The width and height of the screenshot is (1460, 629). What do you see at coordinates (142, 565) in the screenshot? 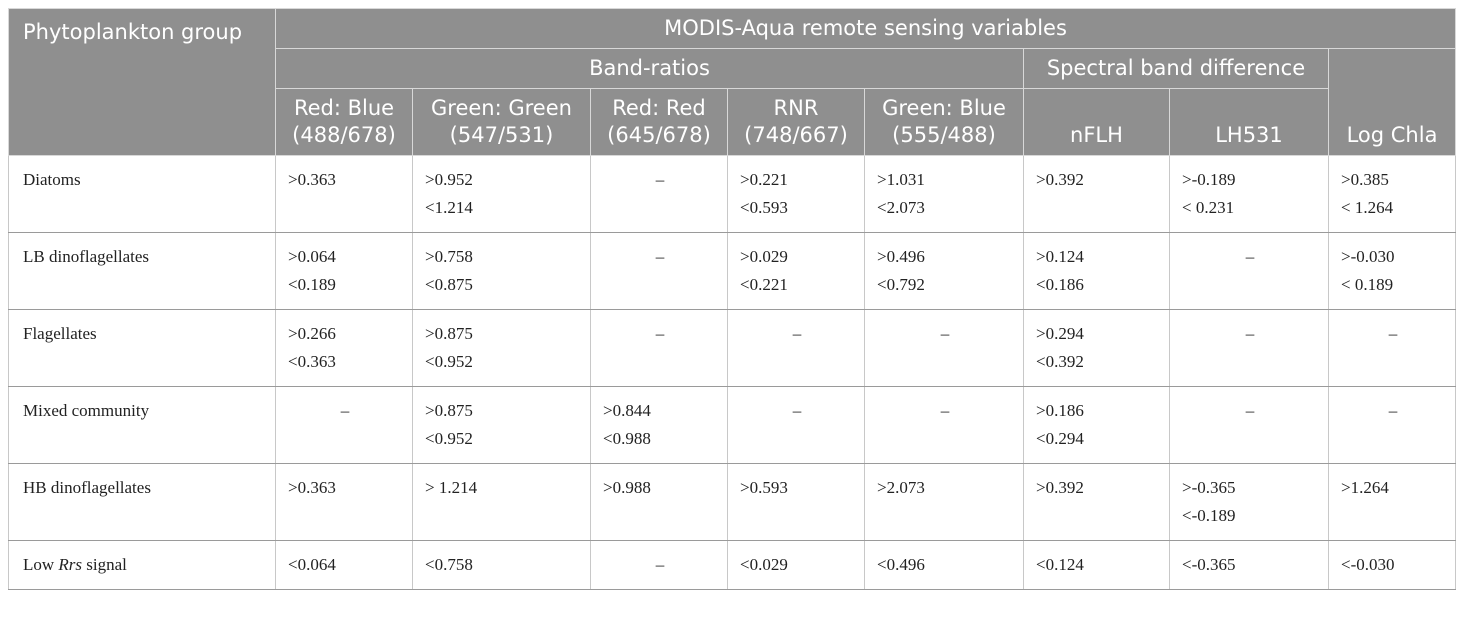
I see `row-label: Low Rrs signal` at bounding box center [142, 565].